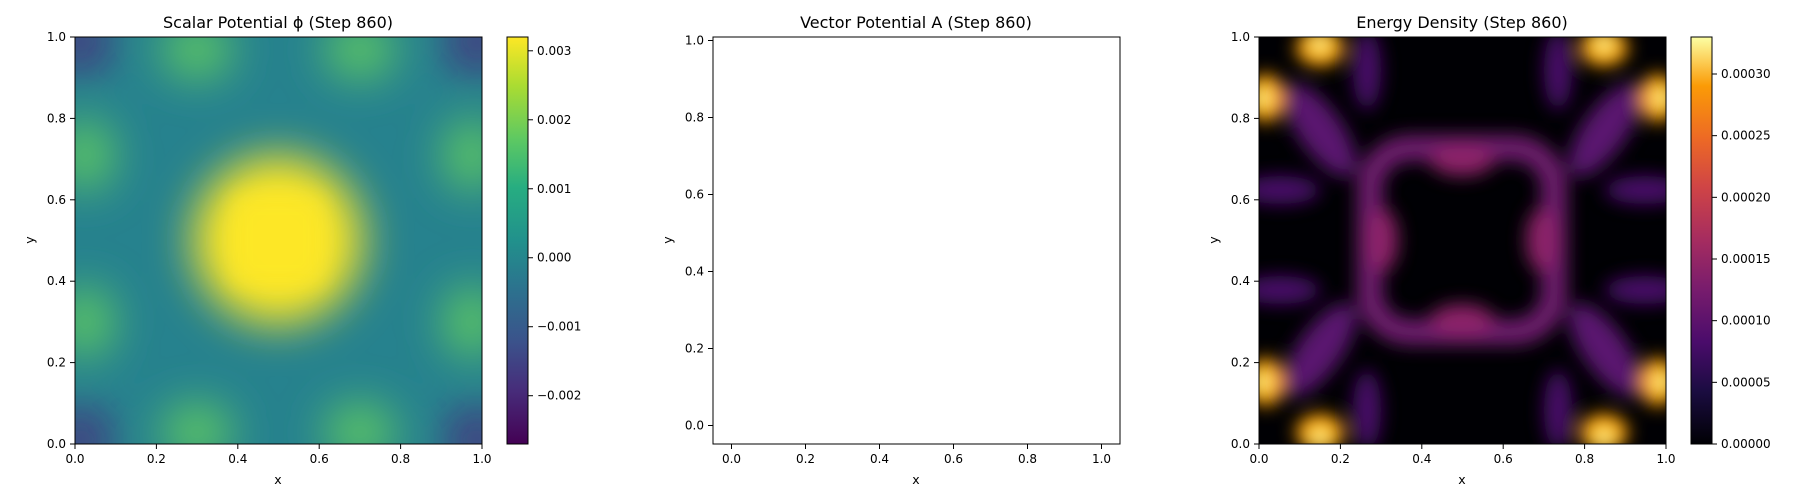 Image resolution: width=1800 pixels, height=500 pixels. I want to click on colorbar-tick-label: 0.003, so click(554, 51).